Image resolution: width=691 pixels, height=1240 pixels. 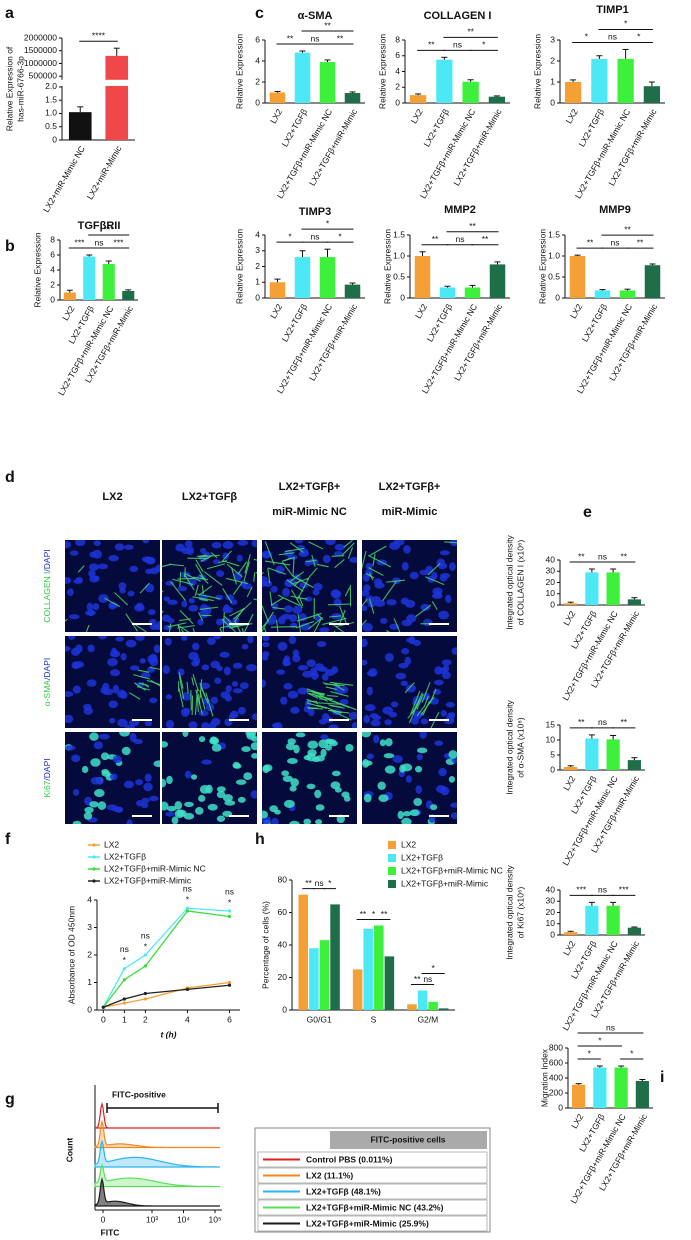 I want to click on x-tick-label: LX2, so click(x=276, y=116).